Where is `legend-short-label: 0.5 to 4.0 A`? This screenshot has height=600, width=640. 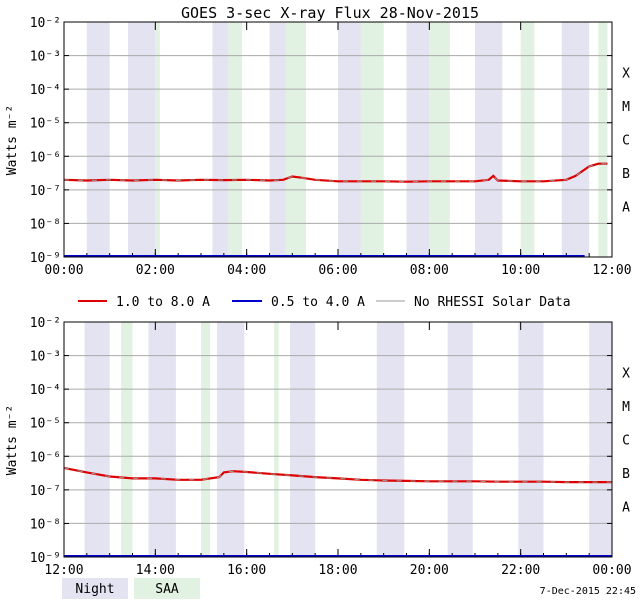 legend-short-label: 0.5 to 4.0 A is located at coordinates (318, 302).